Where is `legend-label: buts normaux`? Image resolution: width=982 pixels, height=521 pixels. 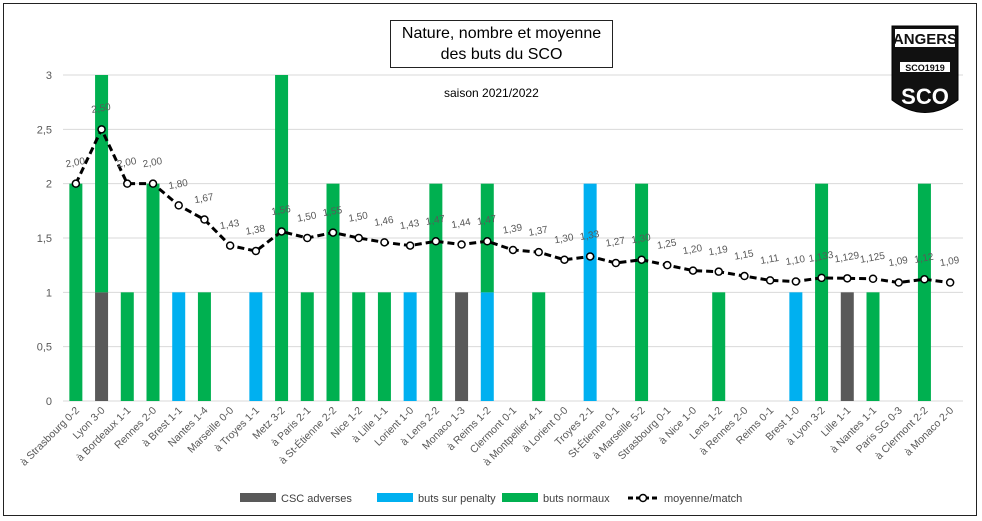 legend-label: buts normaux is located at coordinates (576, 499).